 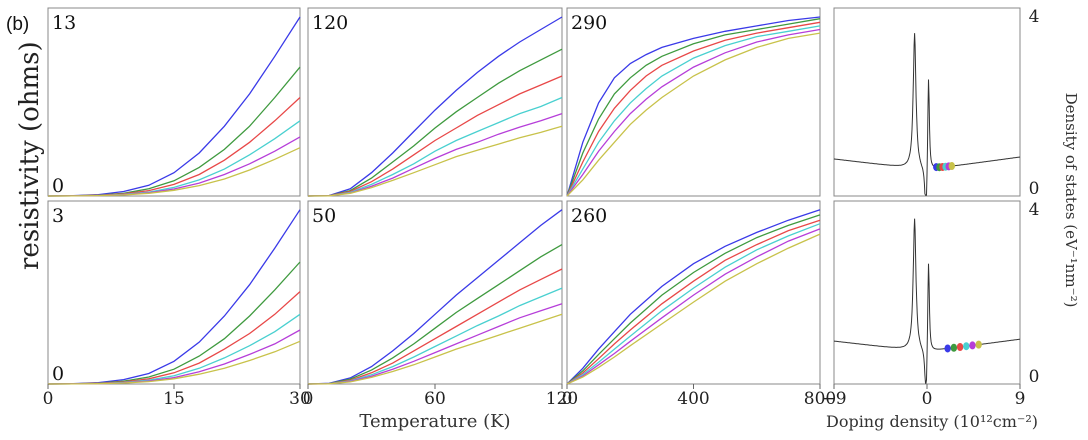 I want to click on panel-label: 260, so click(x=589, y=216).